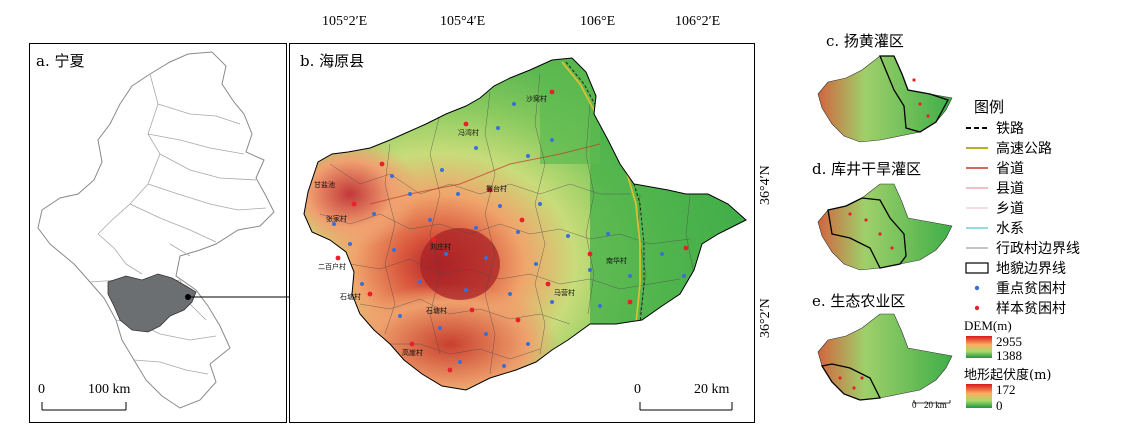 This screenshot has height=442, width=1129. What do you see at coordinates (977, 148) in the screenshot?
I see `highway-symbol` at bounding box center [977, 148].